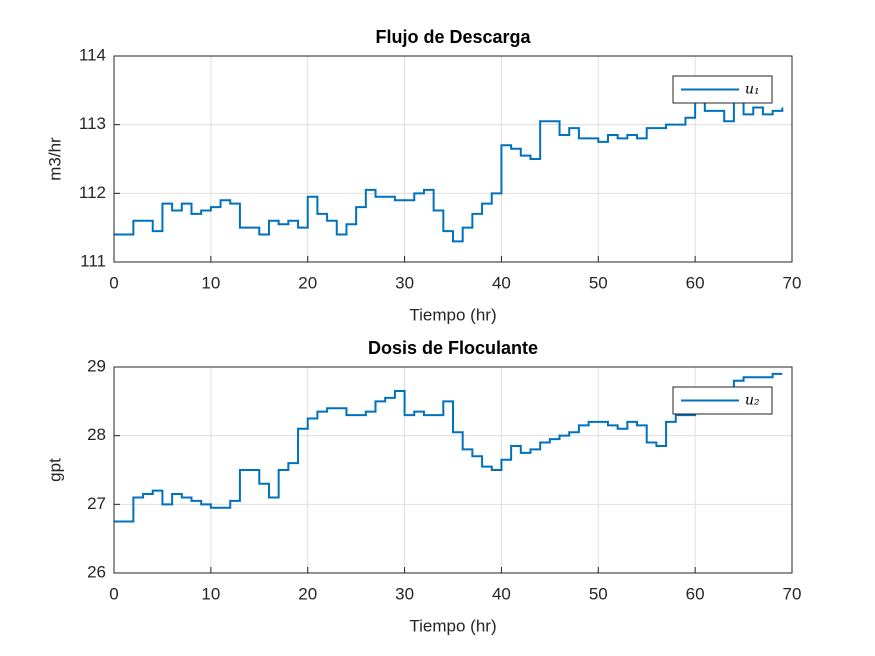  Describe the element at coordinates (96, 365) in the screenshot. I see `y-tick-label: 29` at that location.